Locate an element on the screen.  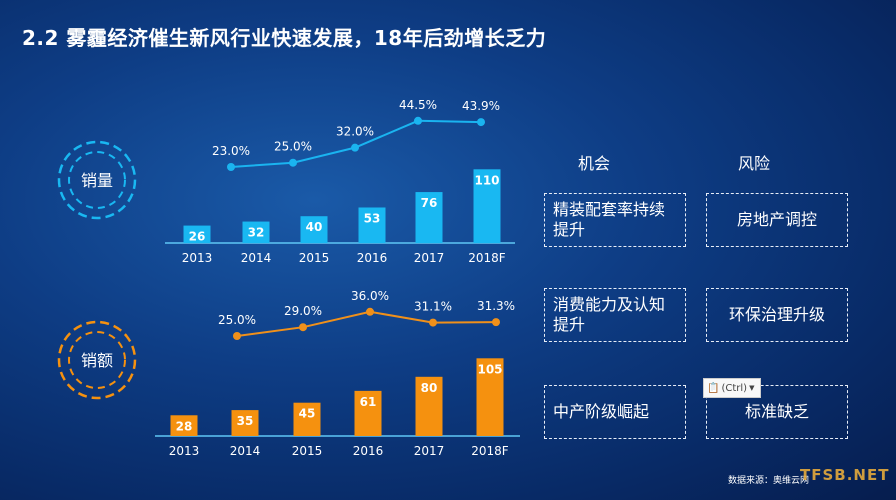
source-note: 数据来源：奥维云网 is located at coordinates (769, 481).